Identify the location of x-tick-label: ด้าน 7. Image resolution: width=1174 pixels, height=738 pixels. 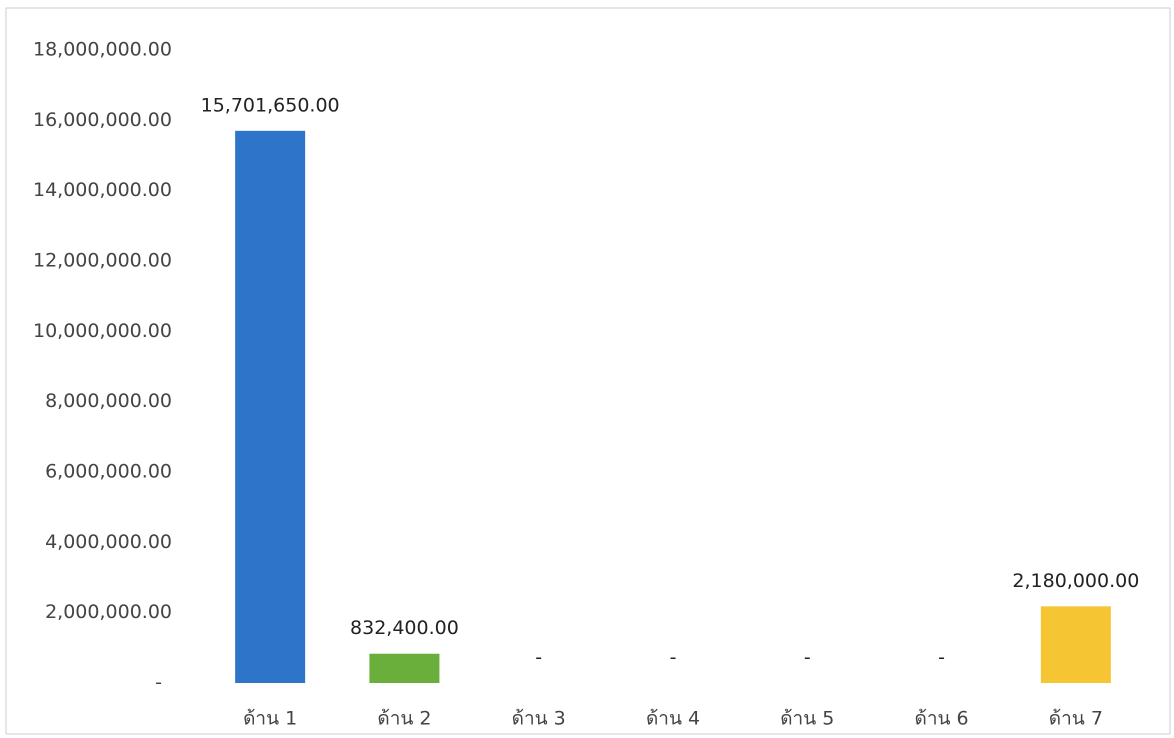
(1076, 719).